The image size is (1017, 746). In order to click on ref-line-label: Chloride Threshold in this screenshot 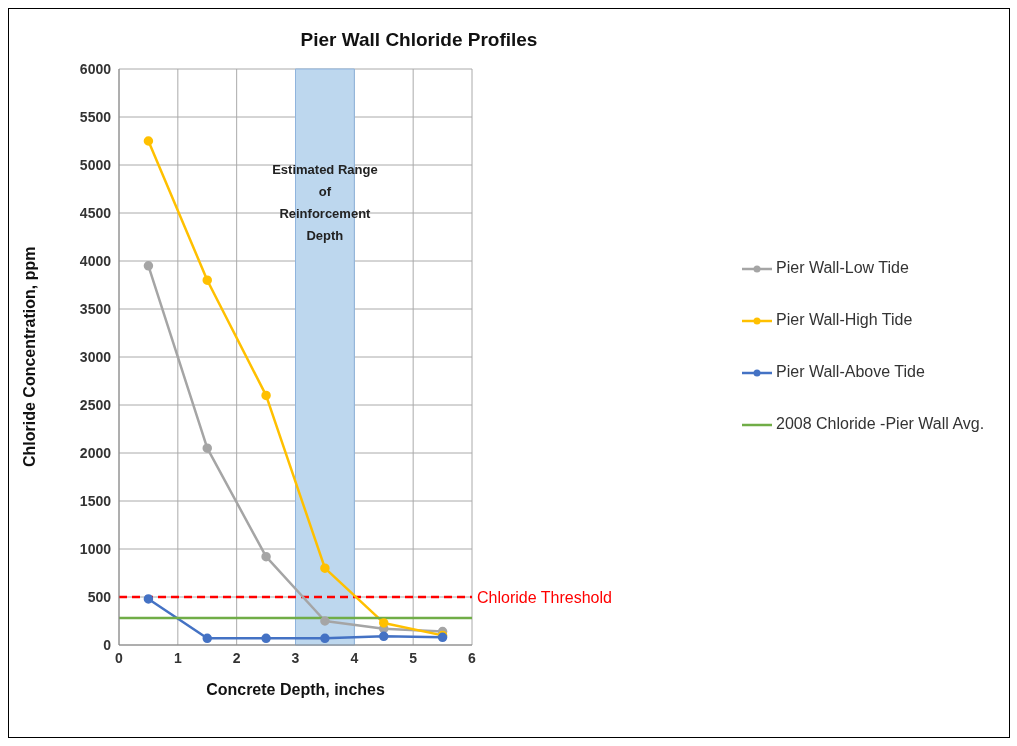, I will do `click(544, 597)`.